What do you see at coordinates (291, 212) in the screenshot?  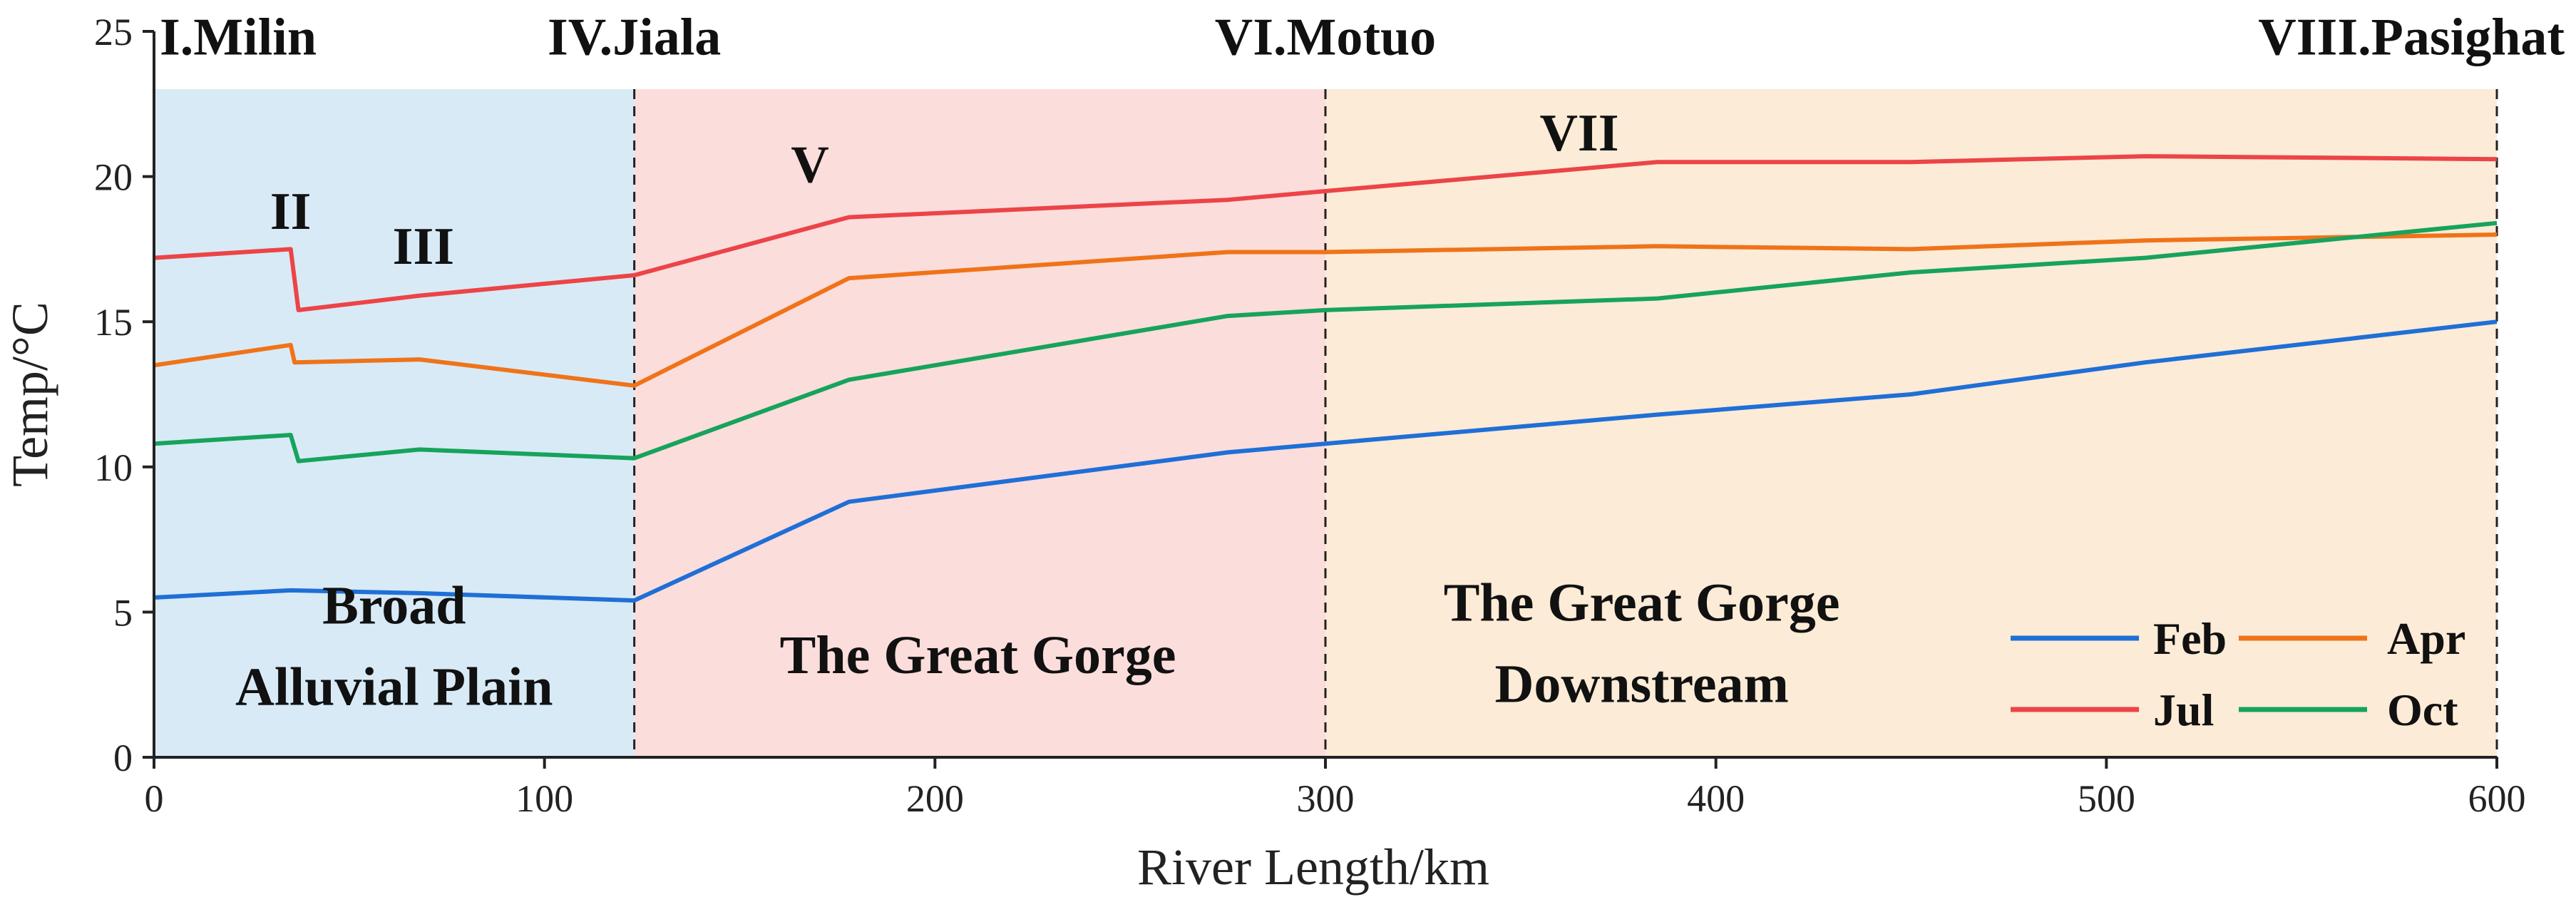 I see `site-label: II` at bounding box center [291, 212].